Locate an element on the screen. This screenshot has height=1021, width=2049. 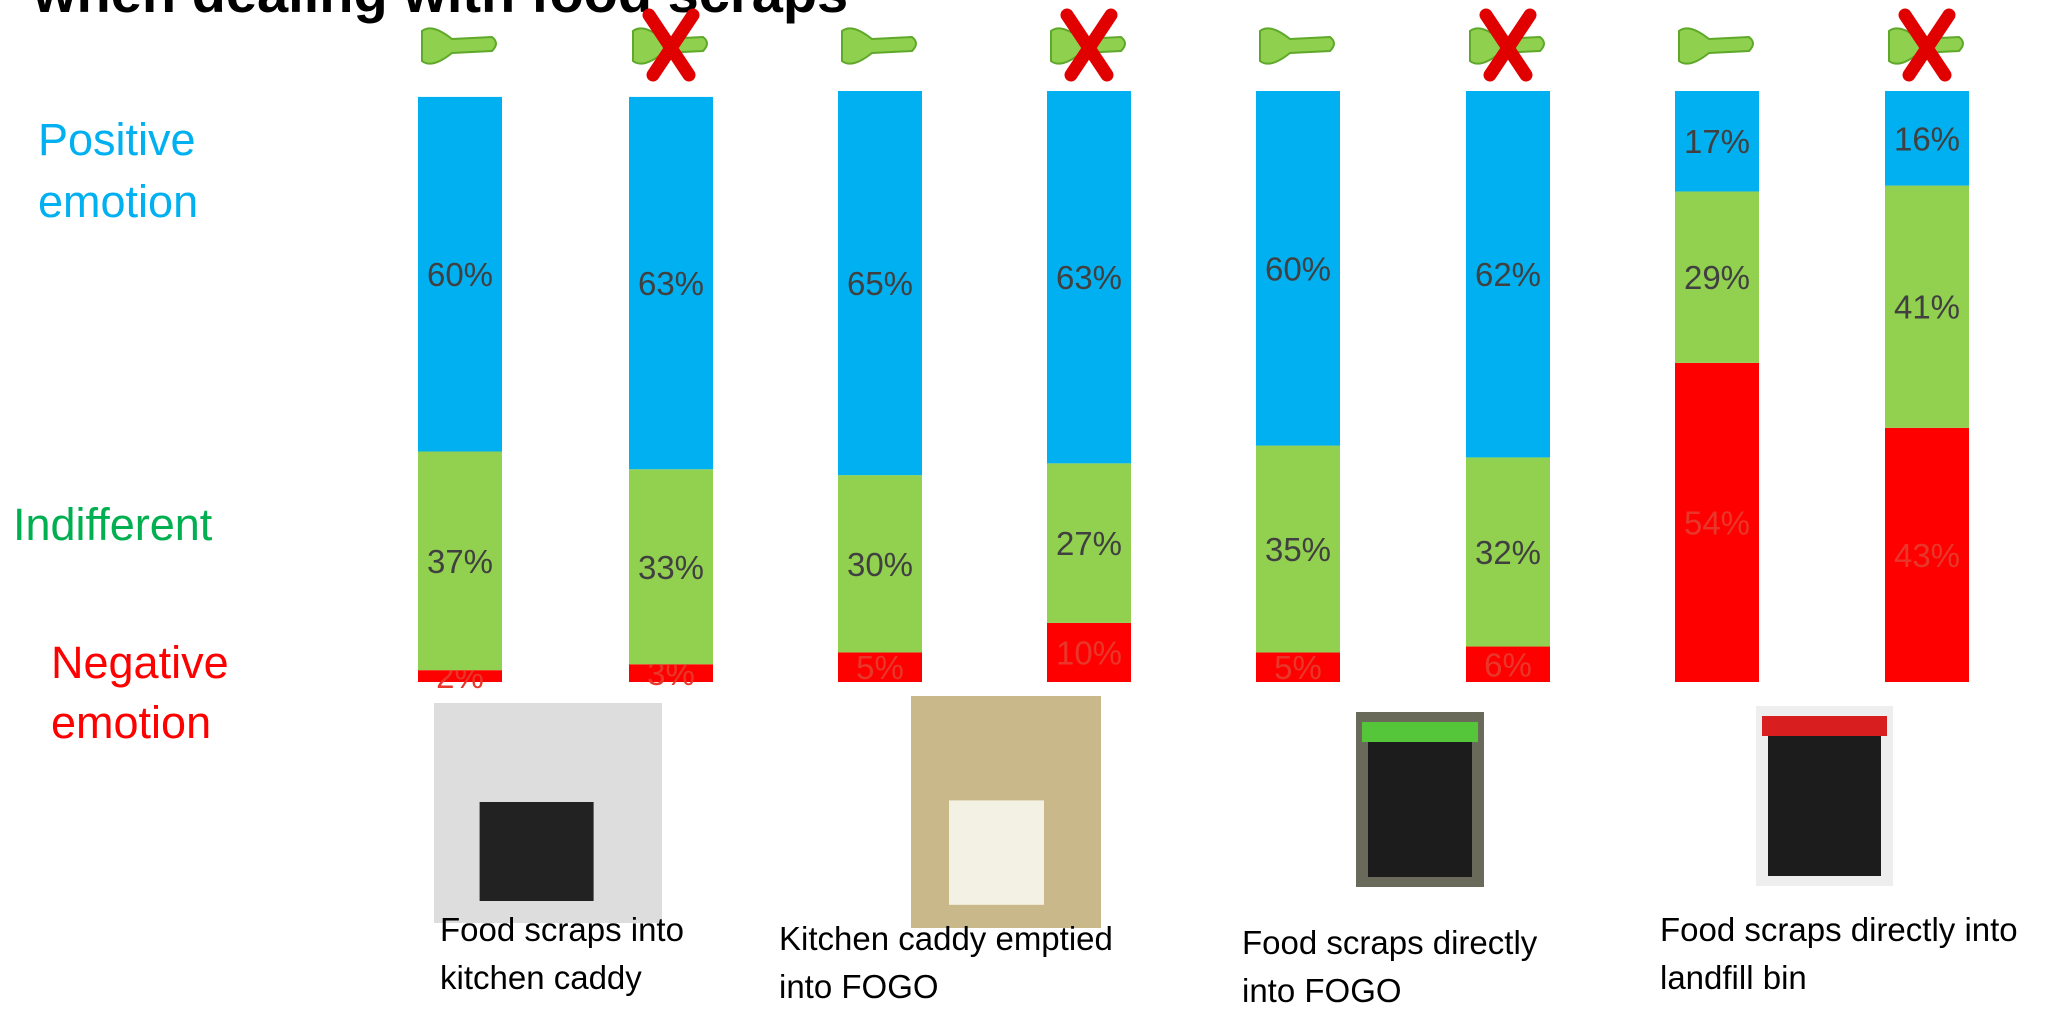
value-label: 30% is located at coordinates (880, 564).